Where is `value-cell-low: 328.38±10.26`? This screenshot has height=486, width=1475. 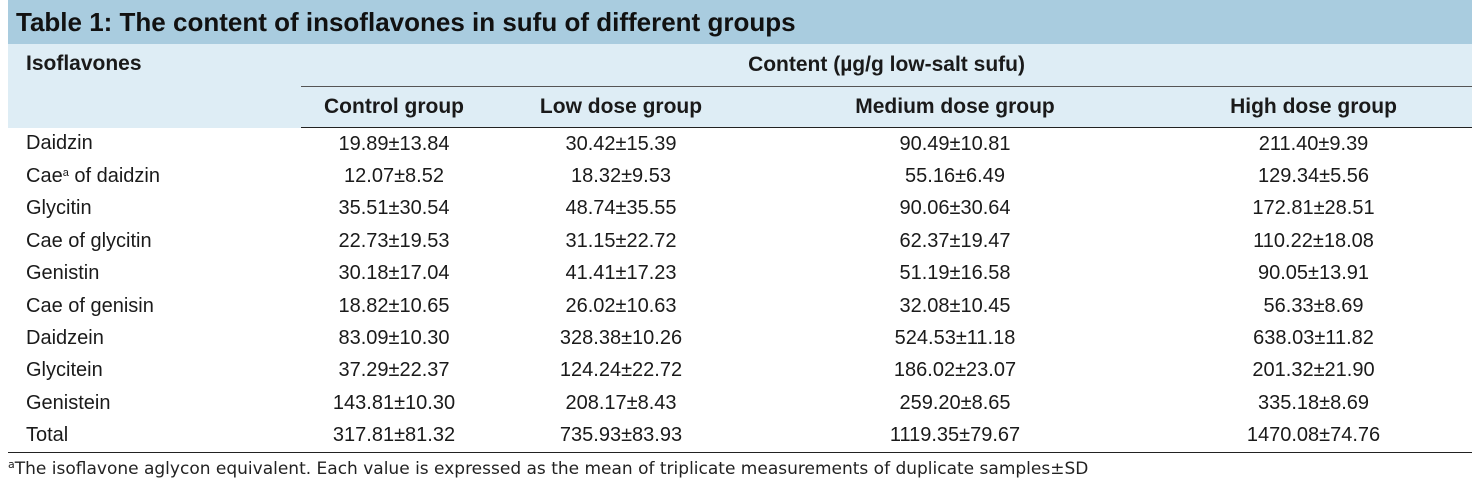
value-cell-low: 328.38±10.26 is located at coordinates (621, 338).